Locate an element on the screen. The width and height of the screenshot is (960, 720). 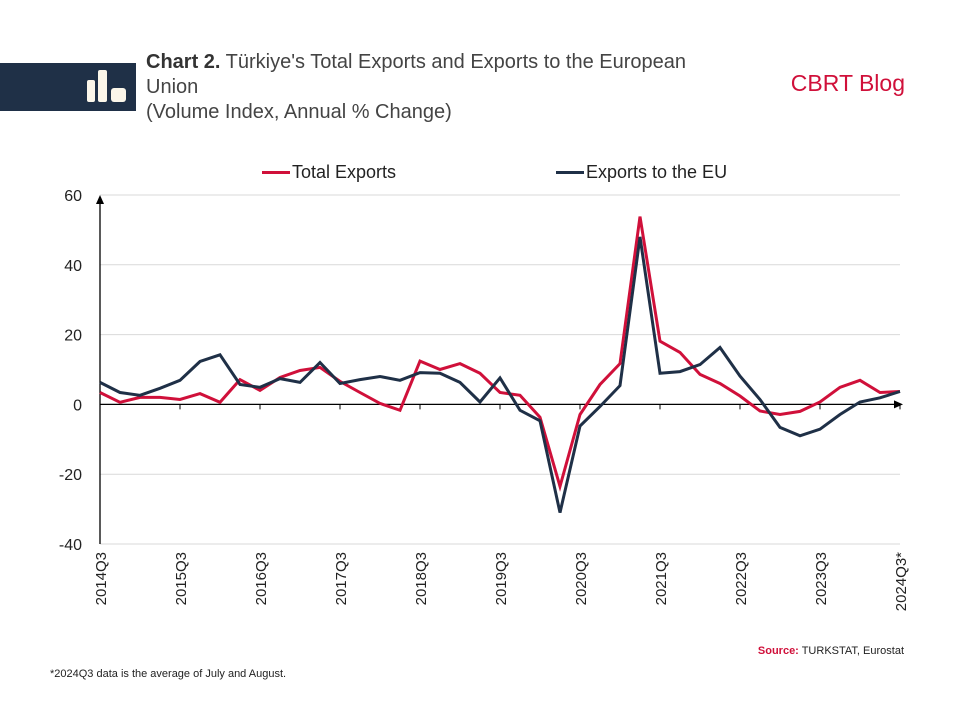
legend: Total Exports Exports to the EU is located at coordinates (480, 174).